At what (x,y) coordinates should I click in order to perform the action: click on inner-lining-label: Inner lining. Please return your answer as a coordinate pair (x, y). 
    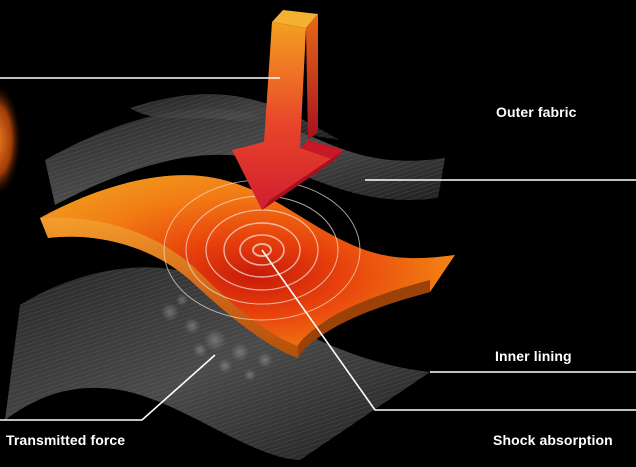
    Looking at the image, I should click on (533, 356).